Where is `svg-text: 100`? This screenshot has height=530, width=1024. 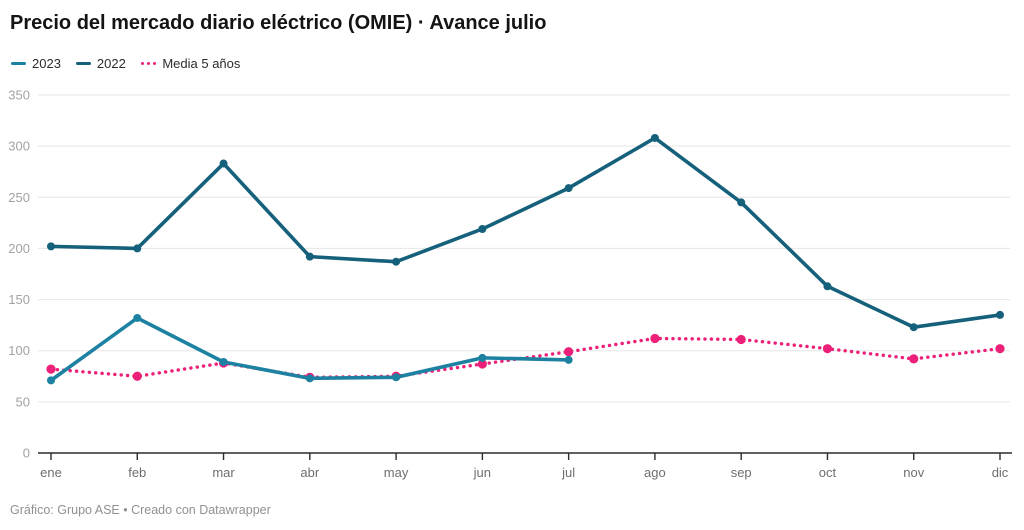
svg-text: 100 is located at coordinates (19, 350).